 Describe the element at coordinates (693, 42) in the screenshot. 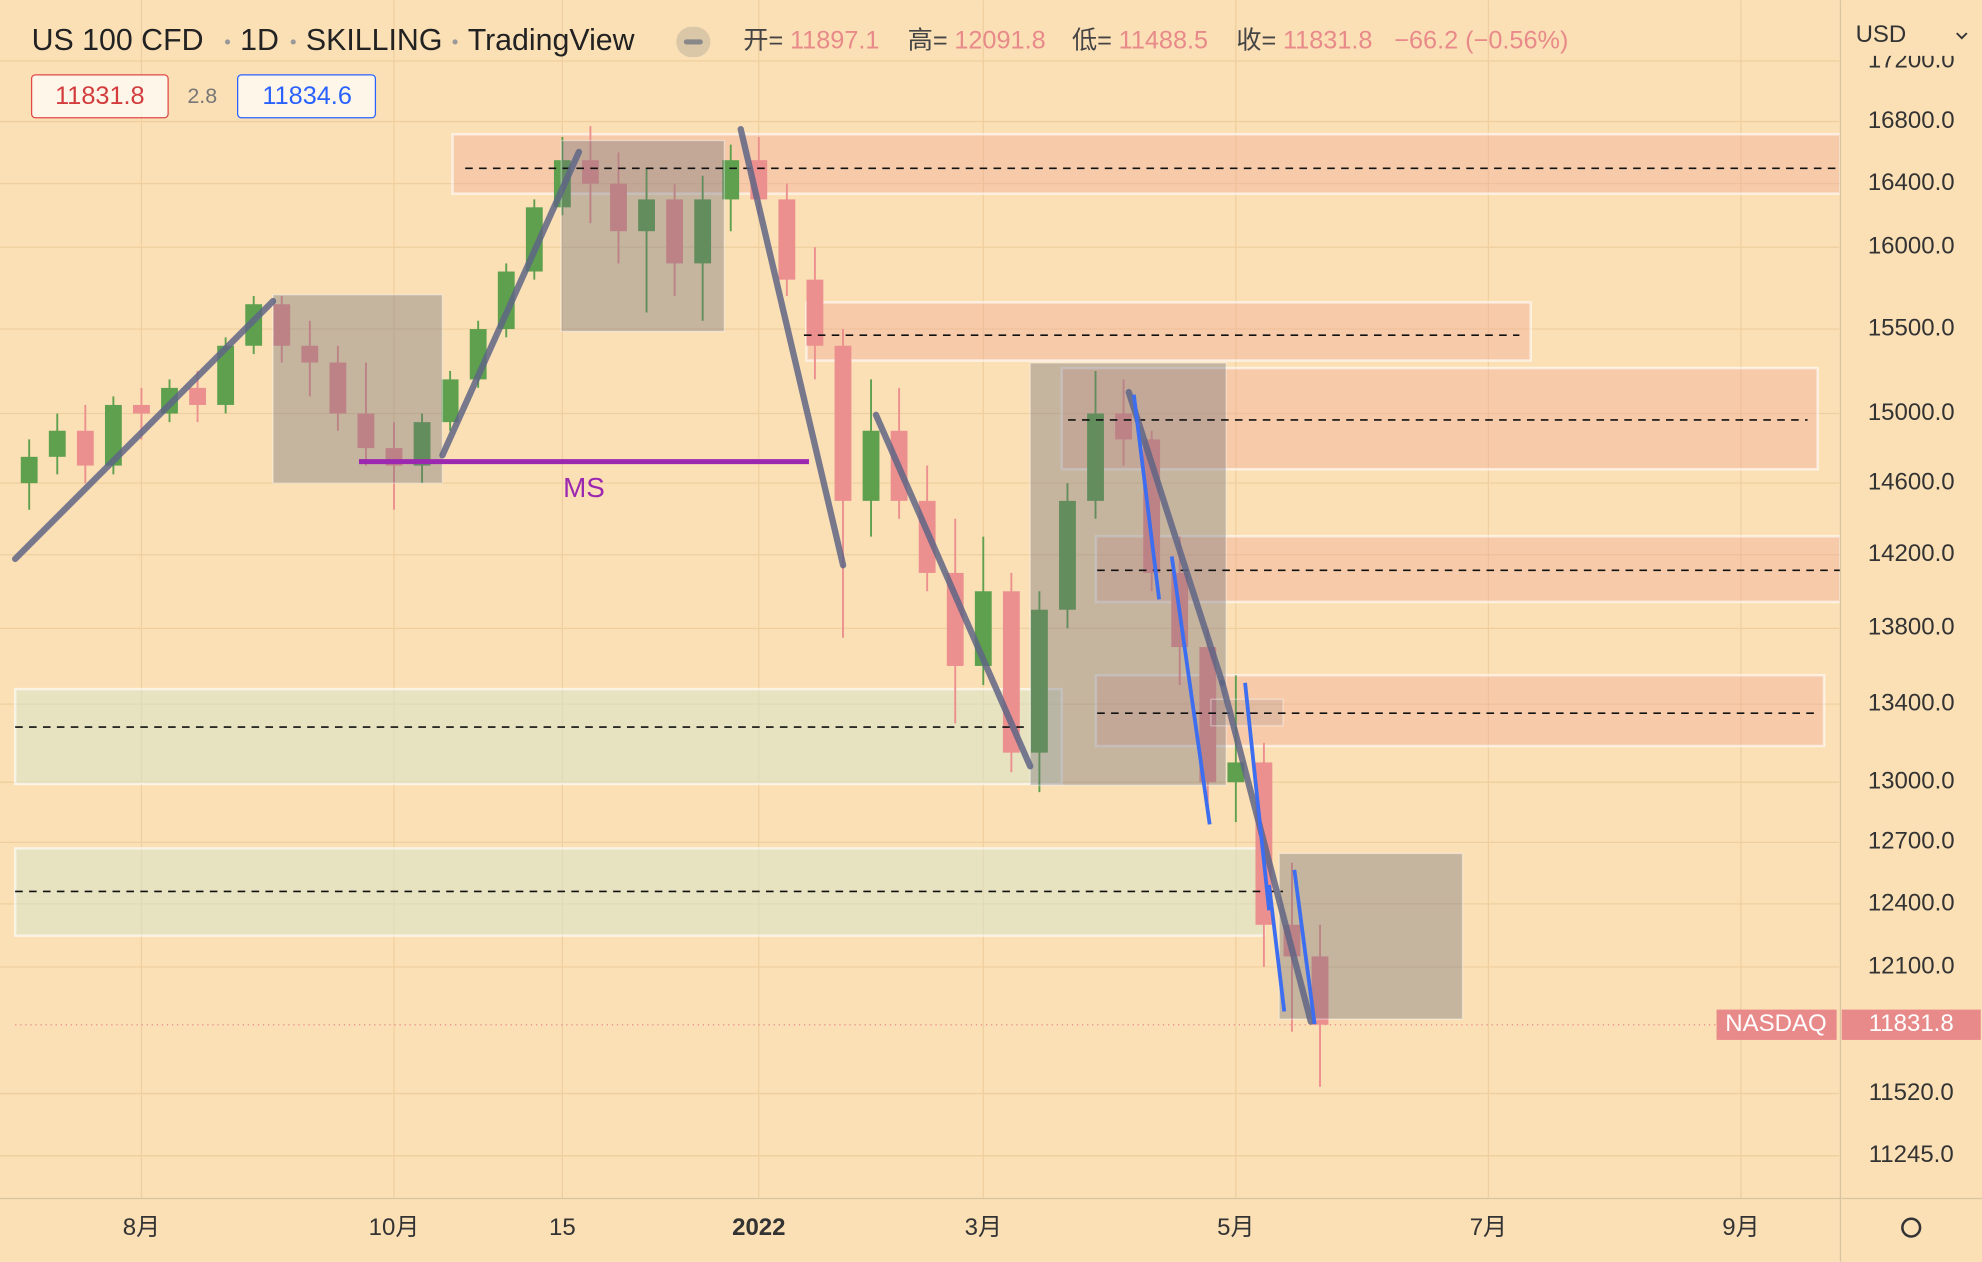

I see `toggle-icon` at that location.